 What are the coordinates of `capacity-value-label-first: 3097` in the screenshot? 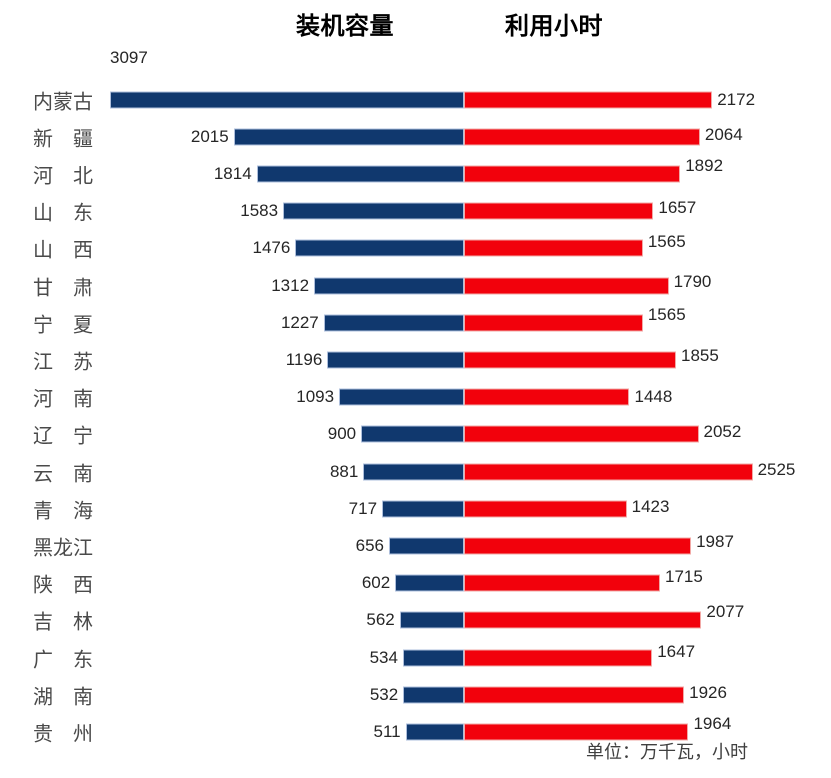 It's located at (129, 57).